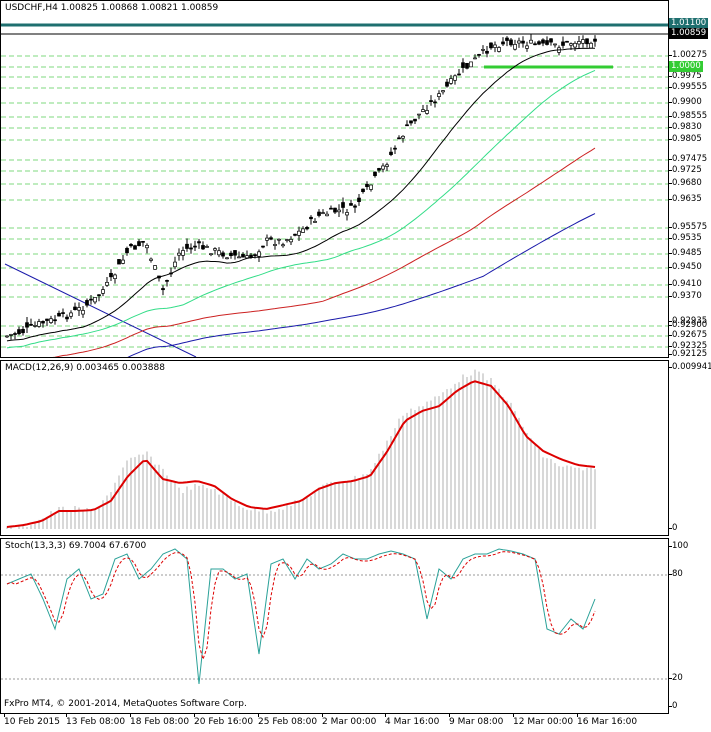  Describe the element at coordinates (607, 720) in the screenshot. I see `time-axis-label: 16 Mar 16:00` at that location.